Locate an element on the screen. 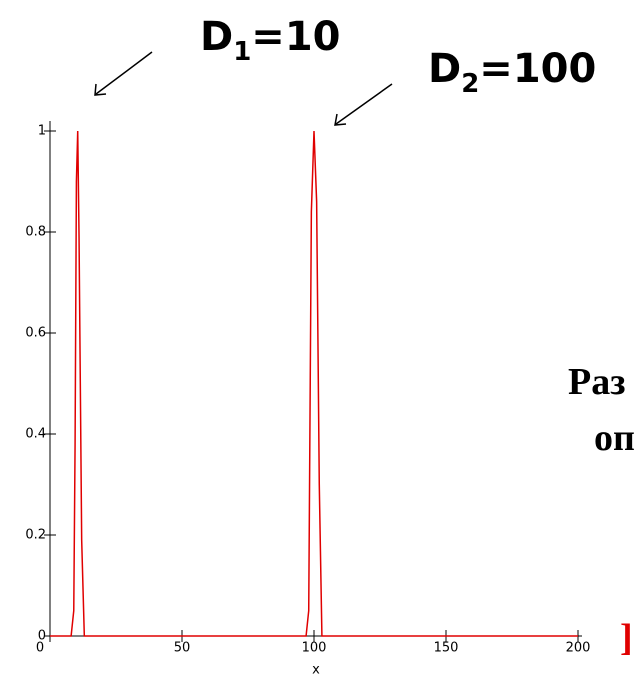  side-text: Раз is located at coordinates (596, 382).